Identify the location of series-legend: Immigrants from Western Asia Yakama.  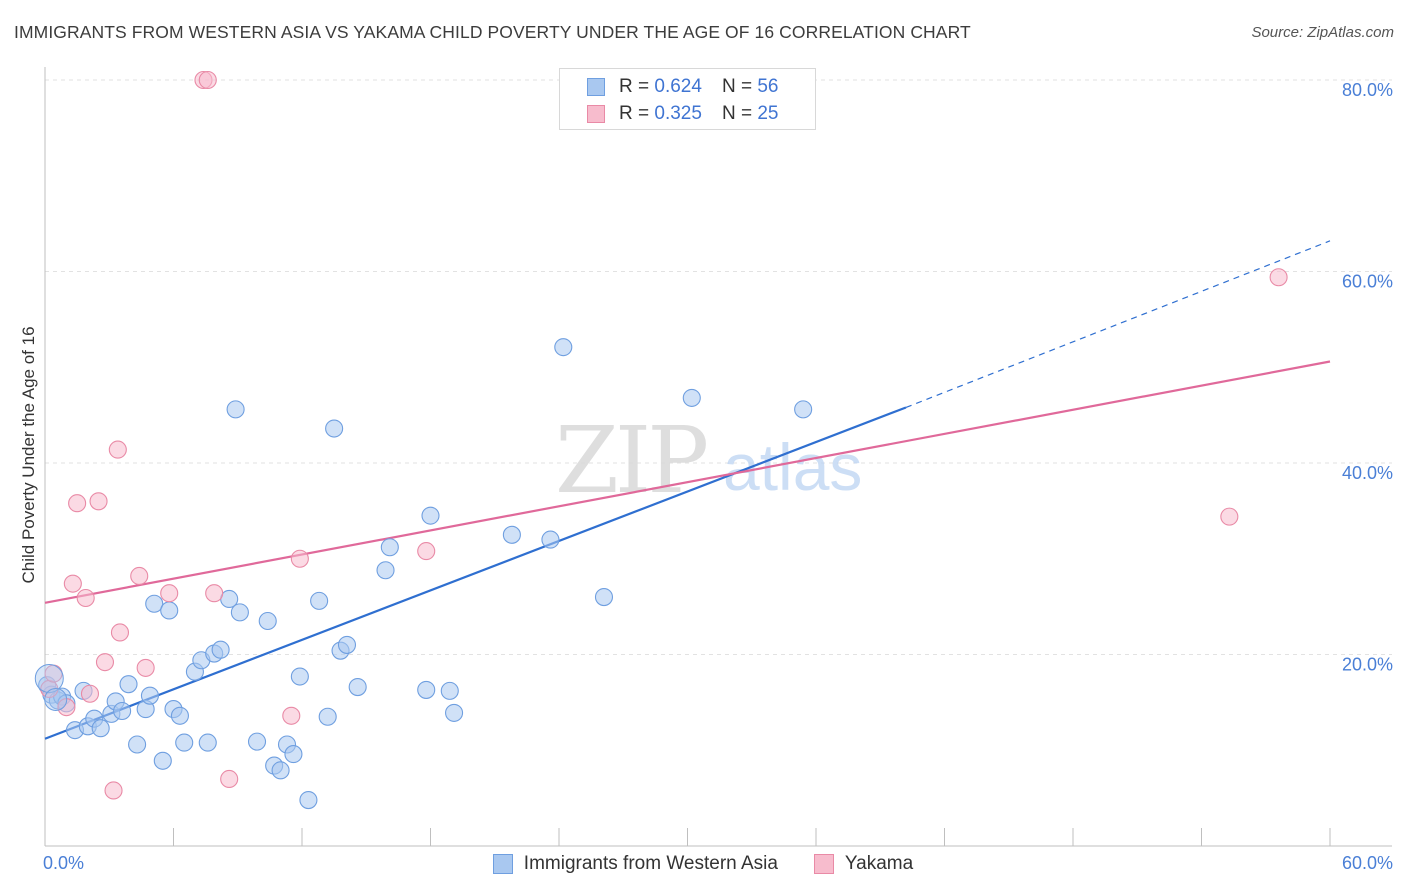
(703, 864).